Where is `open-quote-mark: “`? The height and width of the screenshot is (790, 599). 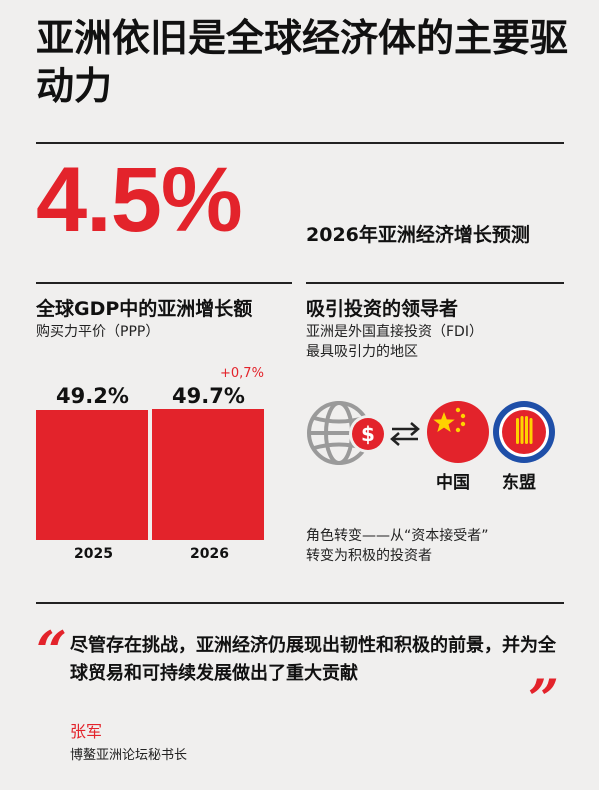 open-quote-mark: “ is located at coordinates (52, 651).